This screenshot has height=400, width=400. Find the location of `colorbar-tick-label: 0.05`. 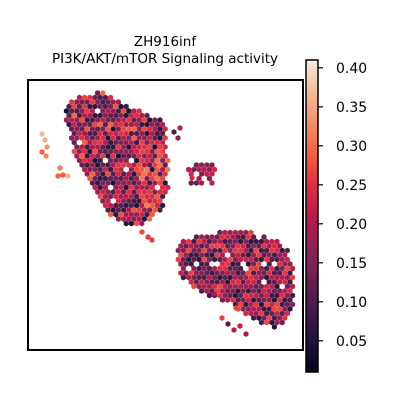

colorbar-tick-label: 0.05 is located at coordinates (351, 342).